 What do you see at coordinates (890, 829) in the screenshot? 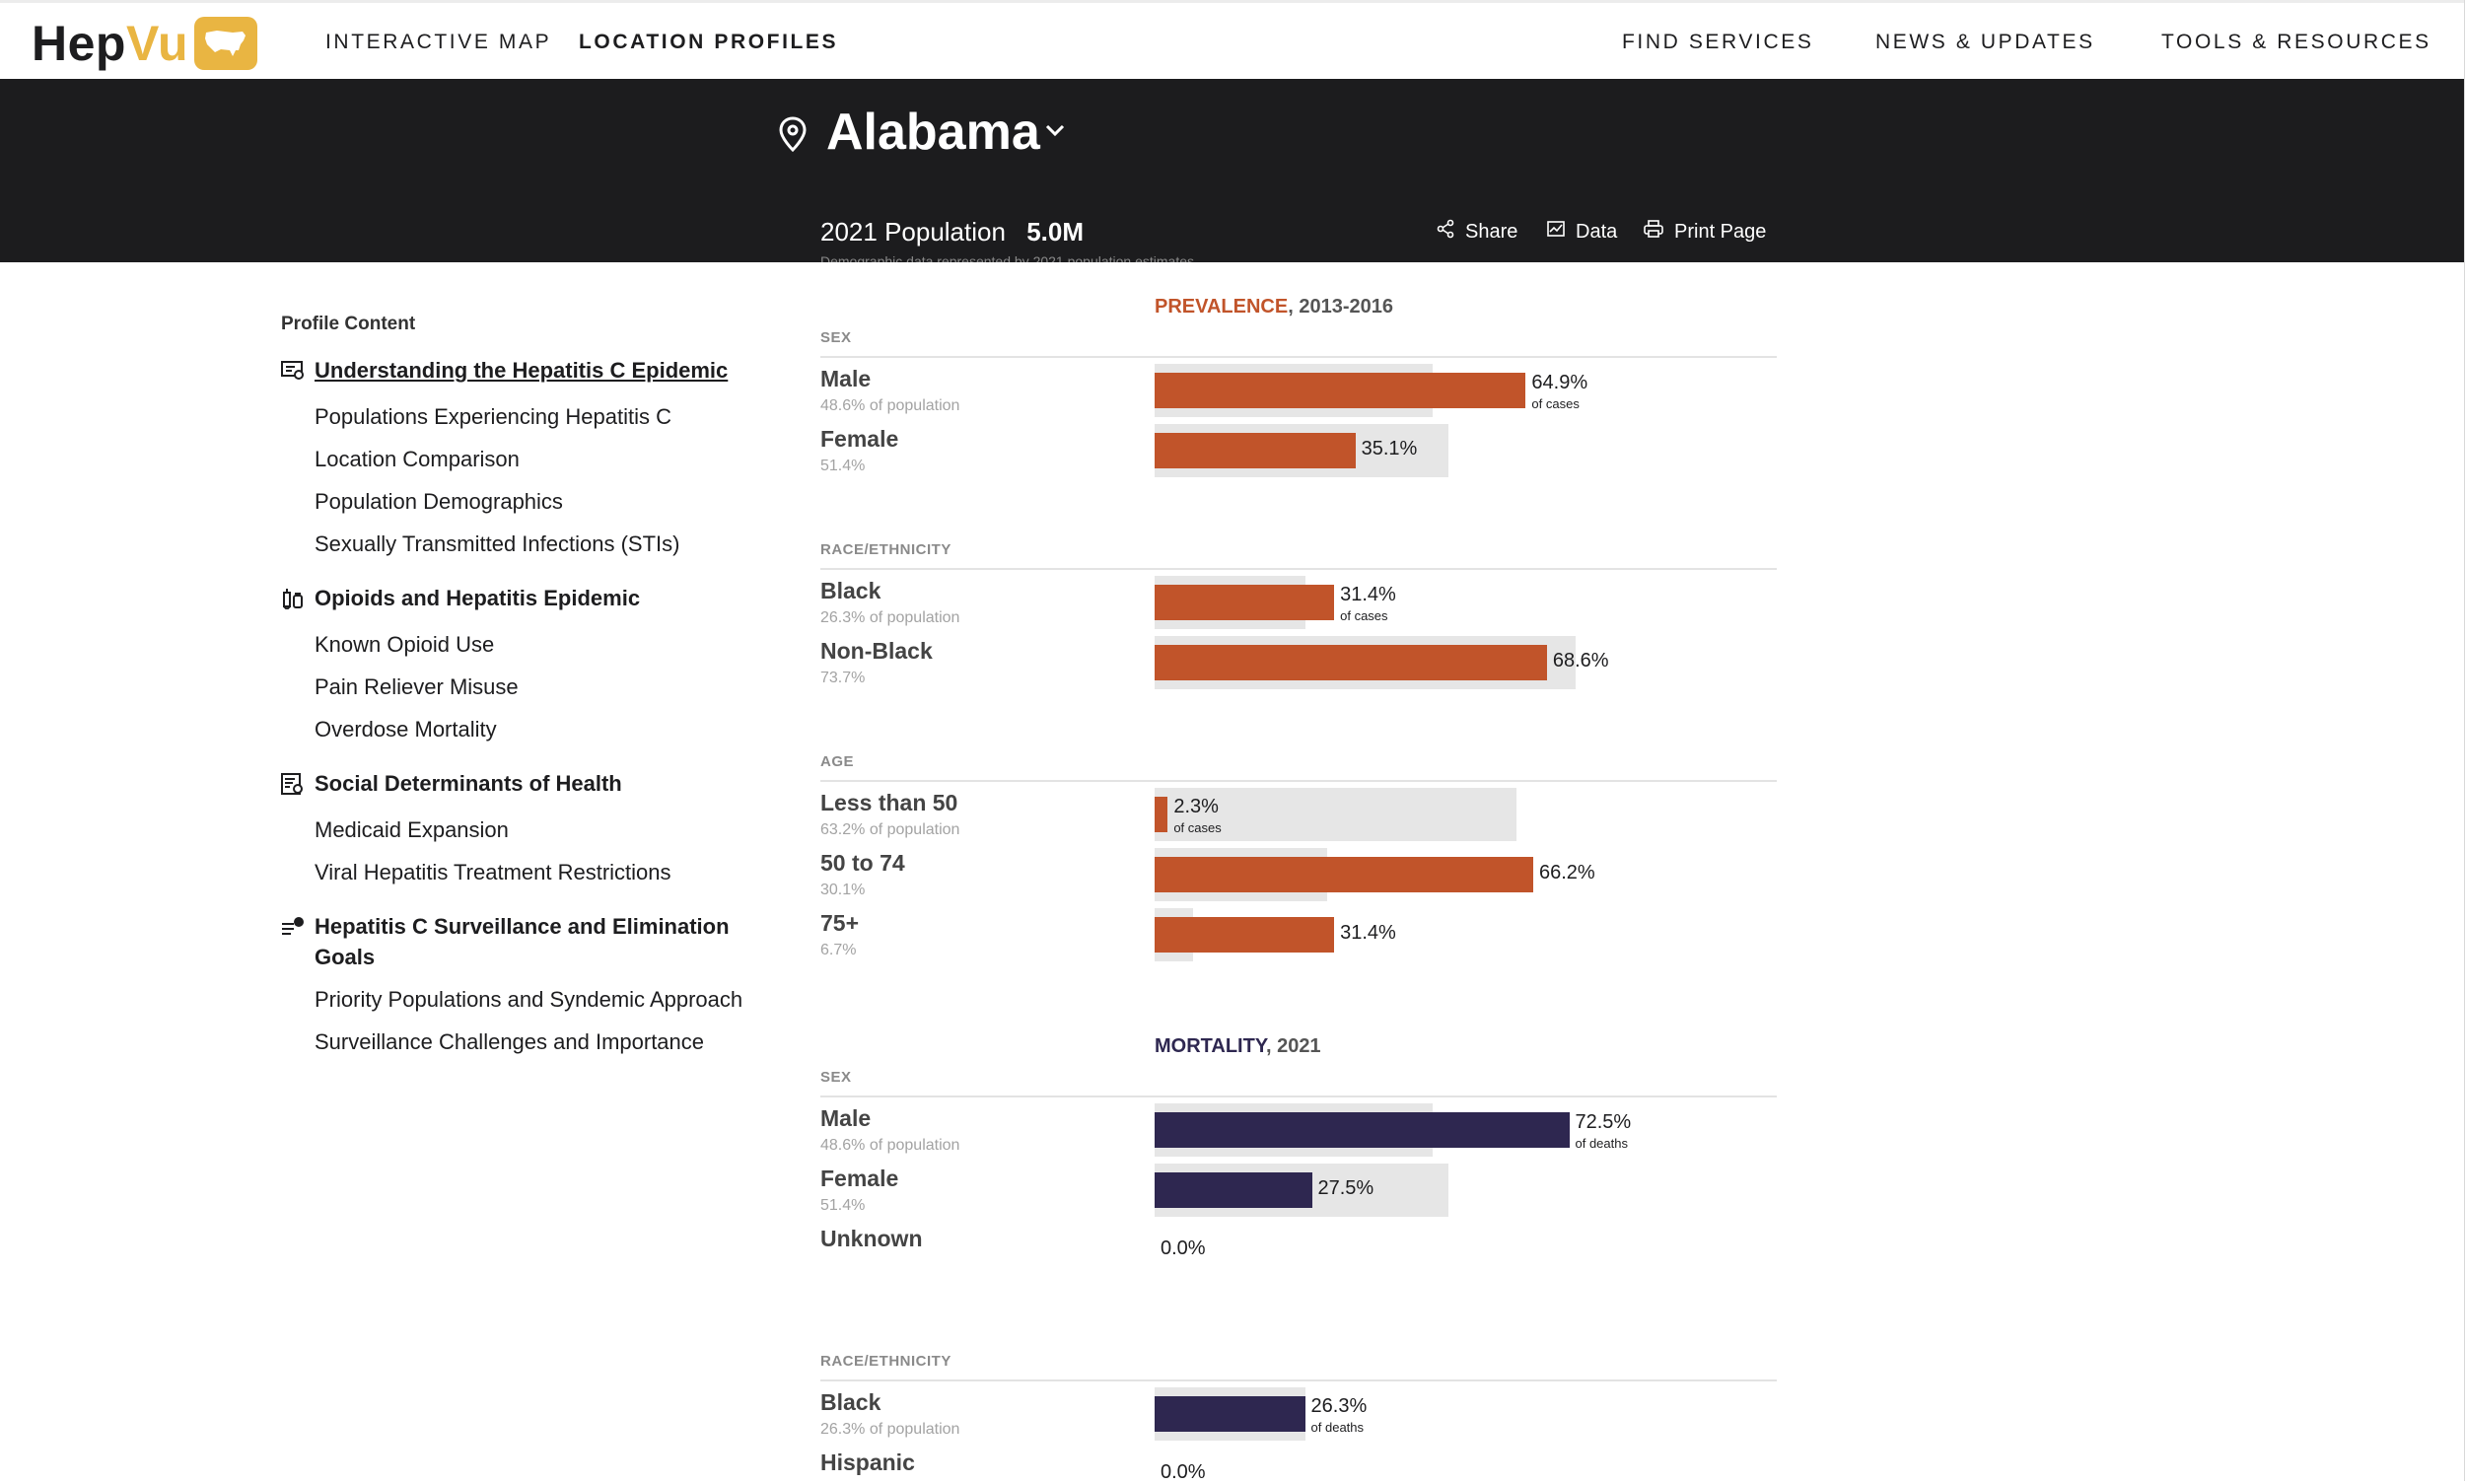
I see `row-population-share: 63.2% of population` at bounding box center [890, 829].